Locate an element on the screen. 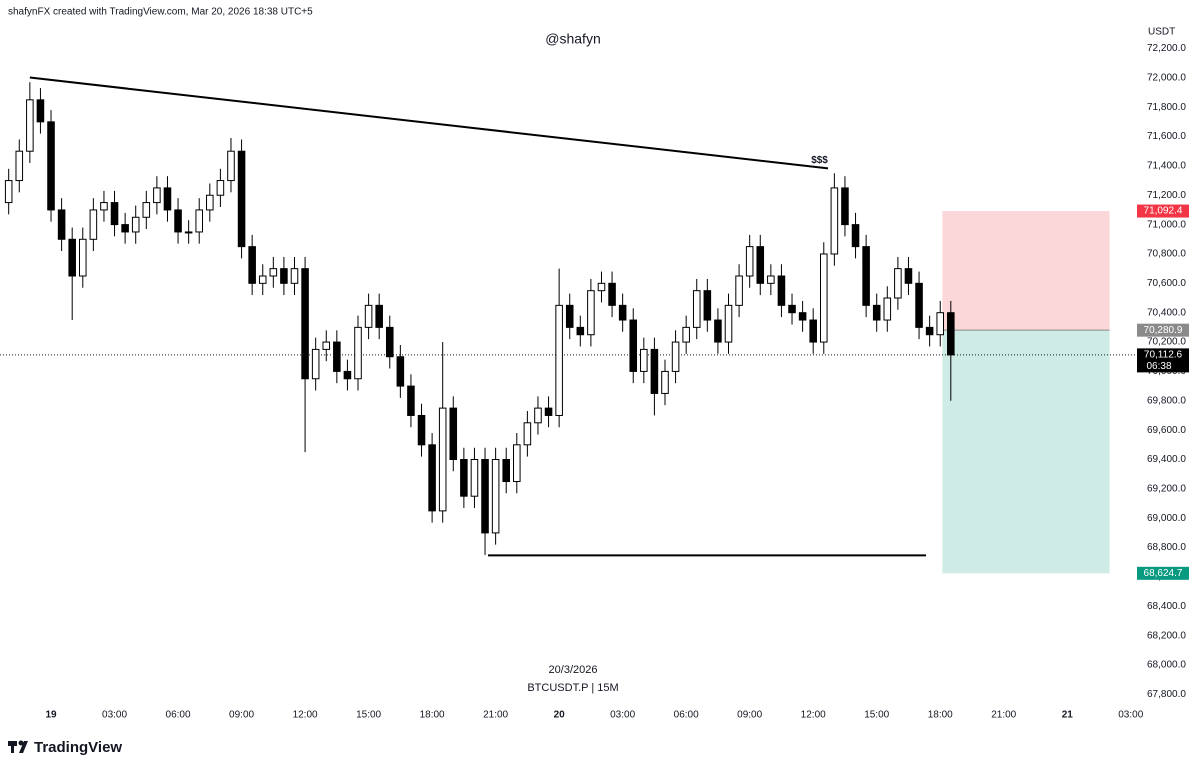 Image resolution: width=1200 pixels, height=769 pixels. entry-label-box is located at coordinates (1163, 330).